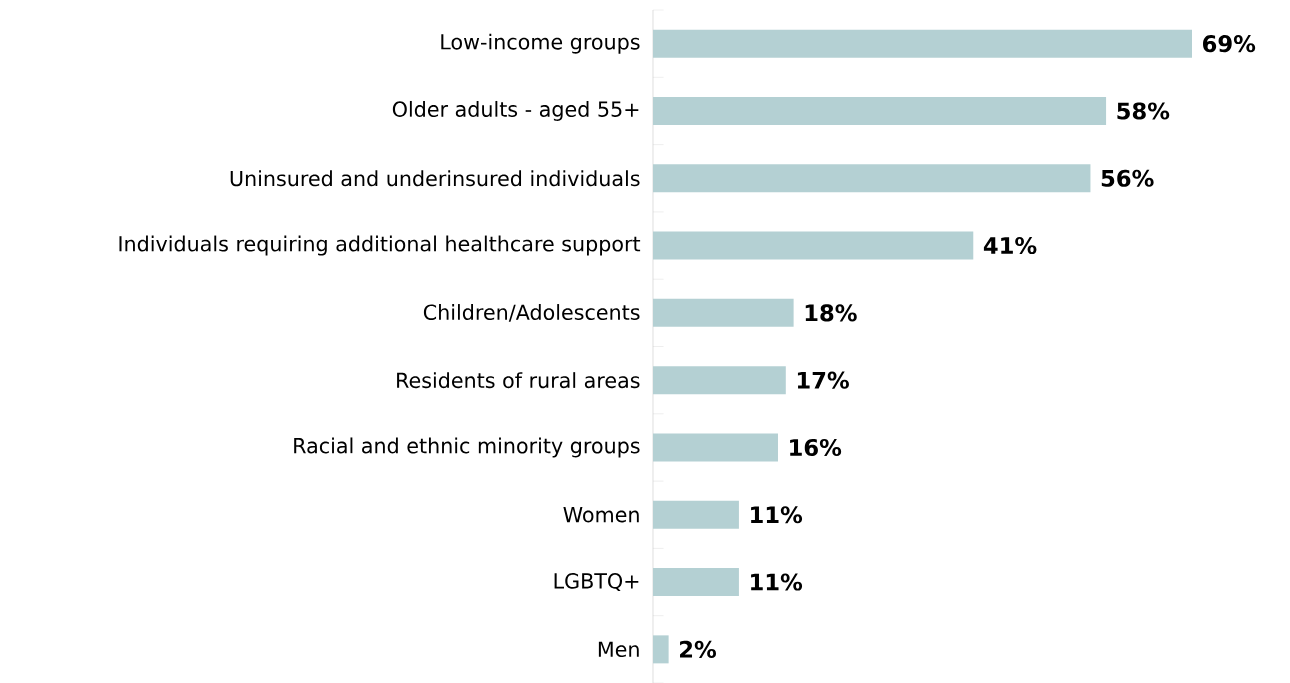 This screenshot has height=683, width=1290. What do you see at coordinates (596, 582) in the screenshot?
I see `y-tick-label: LGBTQ+` at bounding box center [596, 582].